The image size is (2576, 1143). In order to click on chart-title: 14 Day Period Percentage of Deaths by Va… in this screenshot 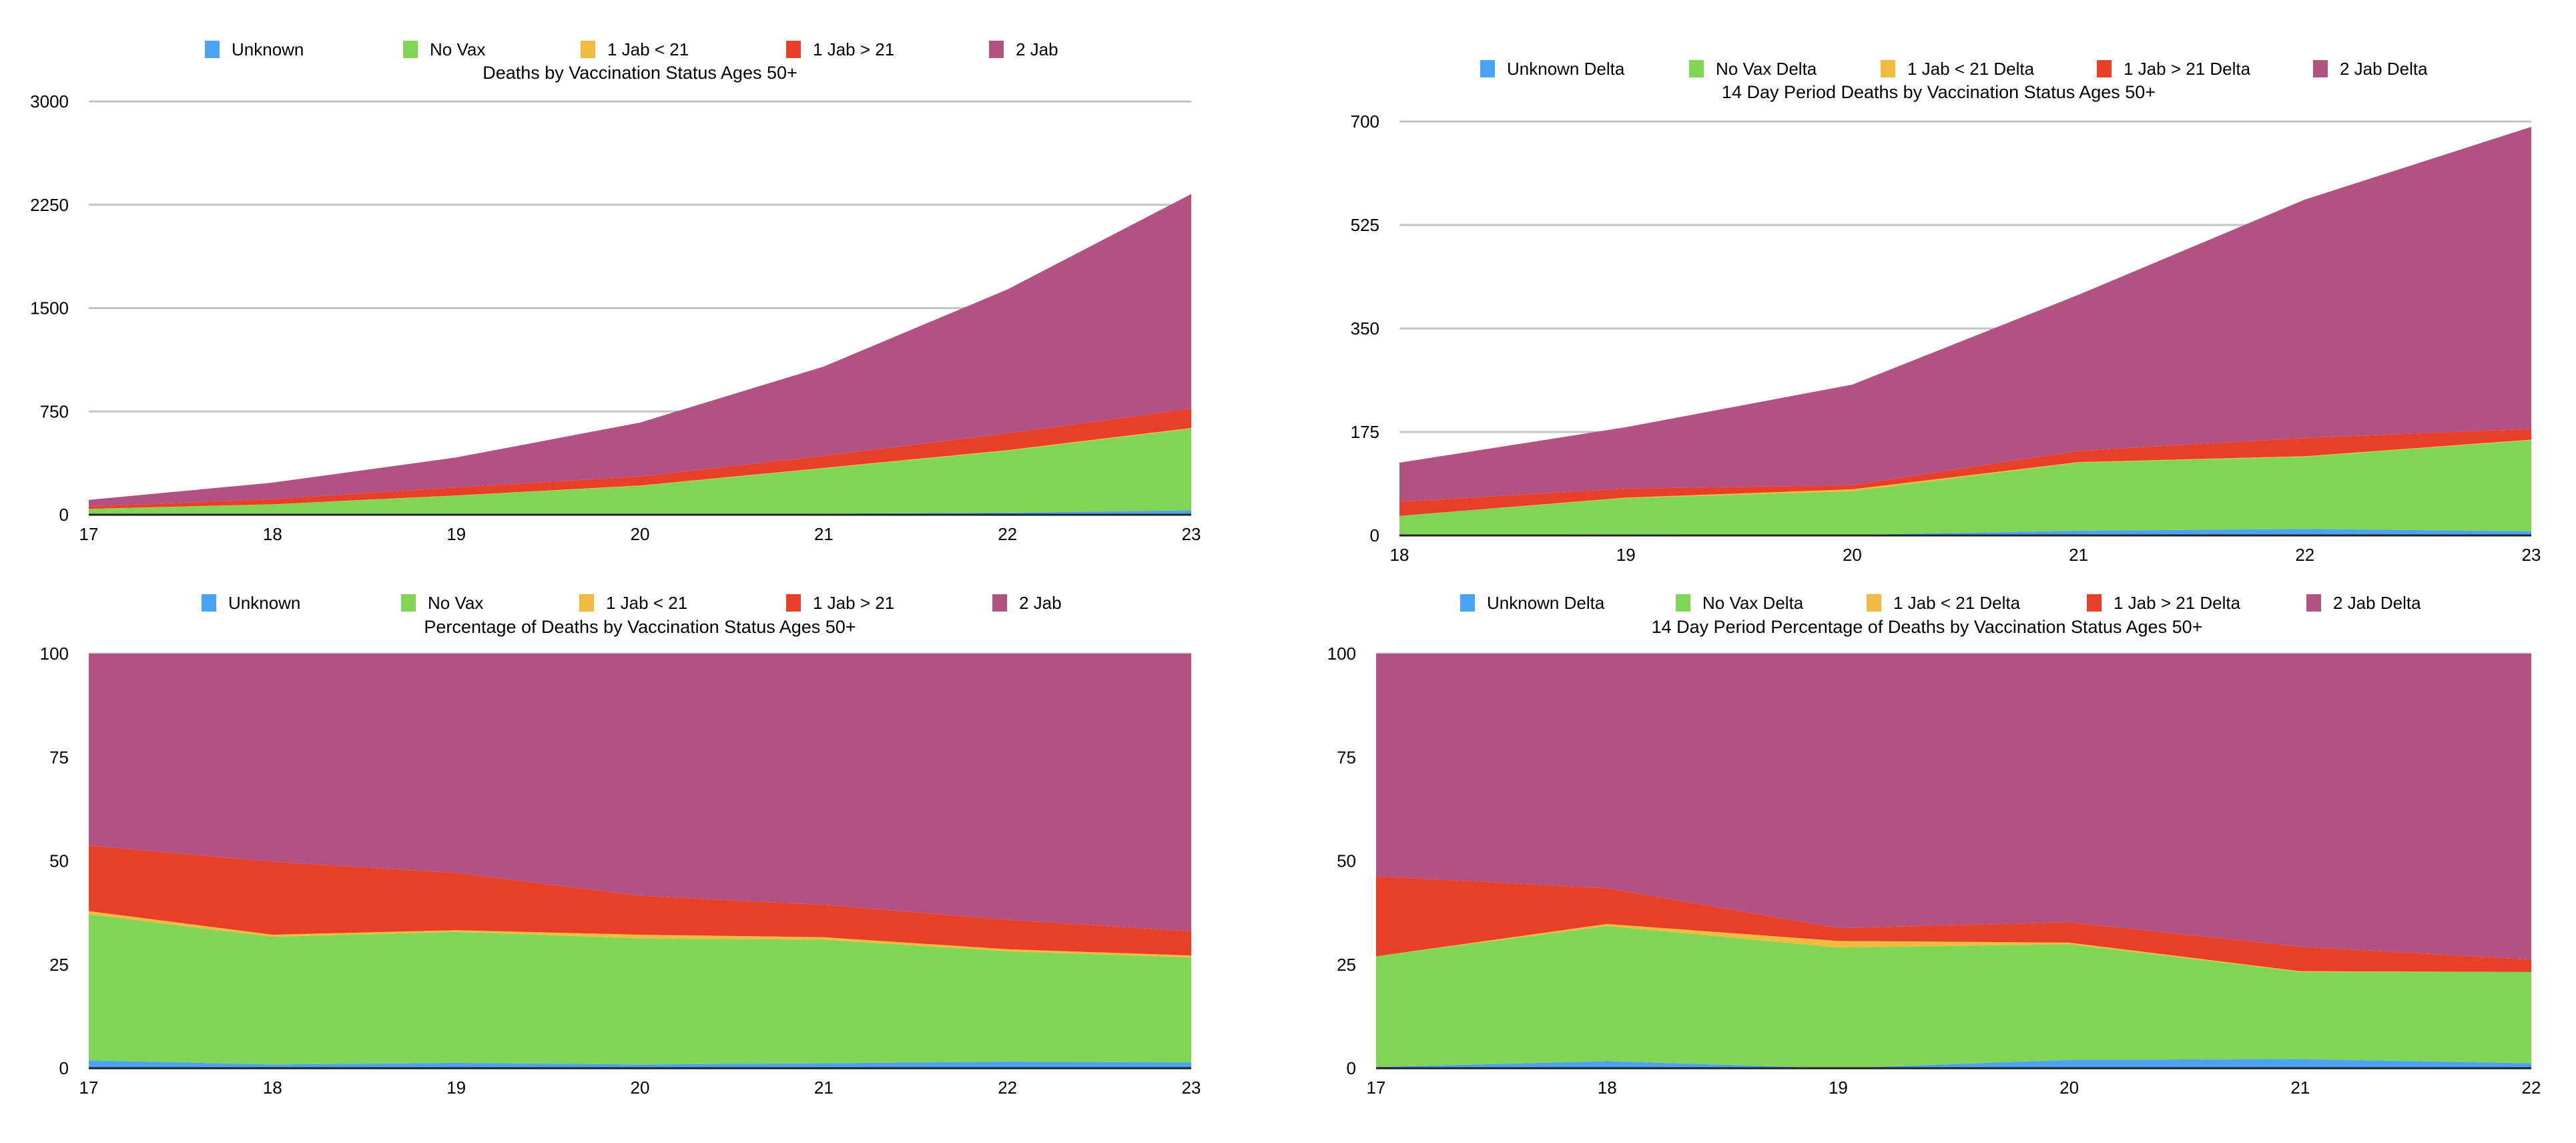, I will do `click(1927, 627)`.